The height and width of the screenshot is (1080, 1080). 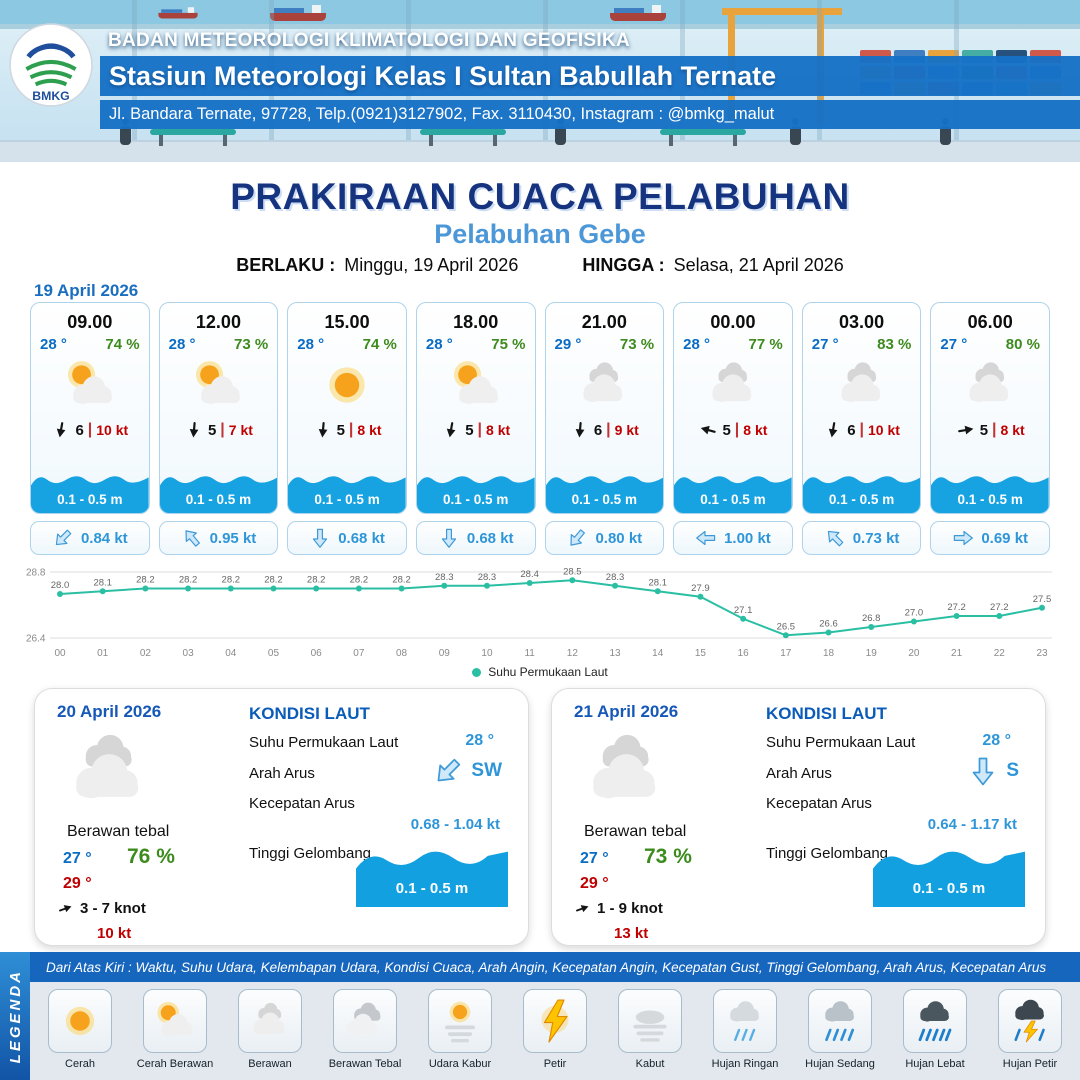 What do you see at coordinates (460, 1064) in the screenshot?
I see `legend-item-label: Udara Kabur` at bounding box center [460, 1064].